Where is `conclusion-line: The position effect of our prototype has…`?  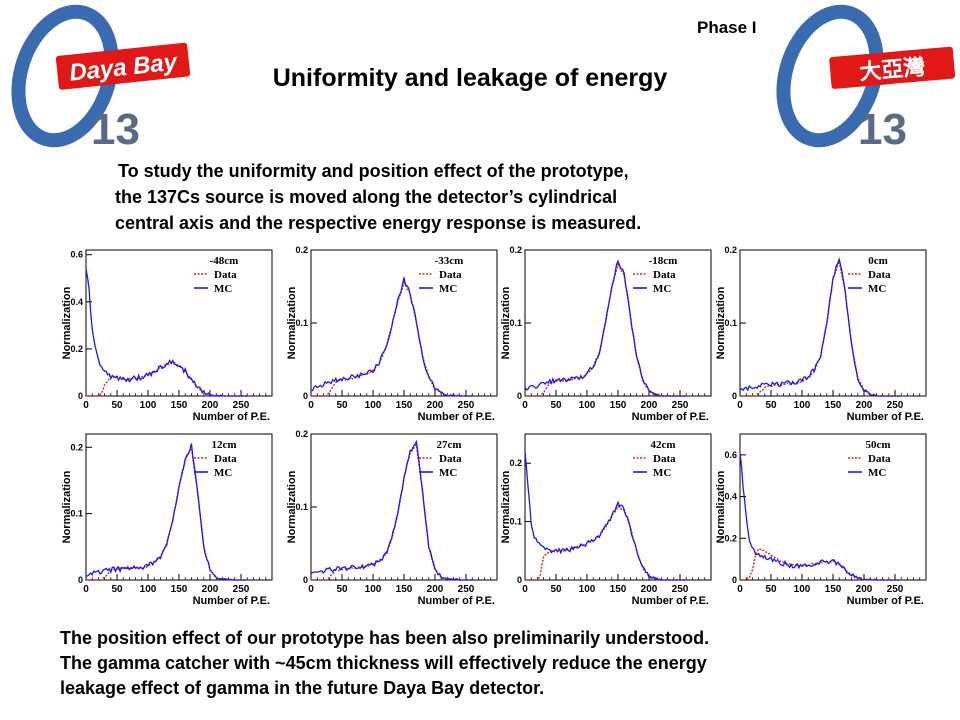
conclusion-line: The position effect of our prototype has… is located at coordinates (385, 638).